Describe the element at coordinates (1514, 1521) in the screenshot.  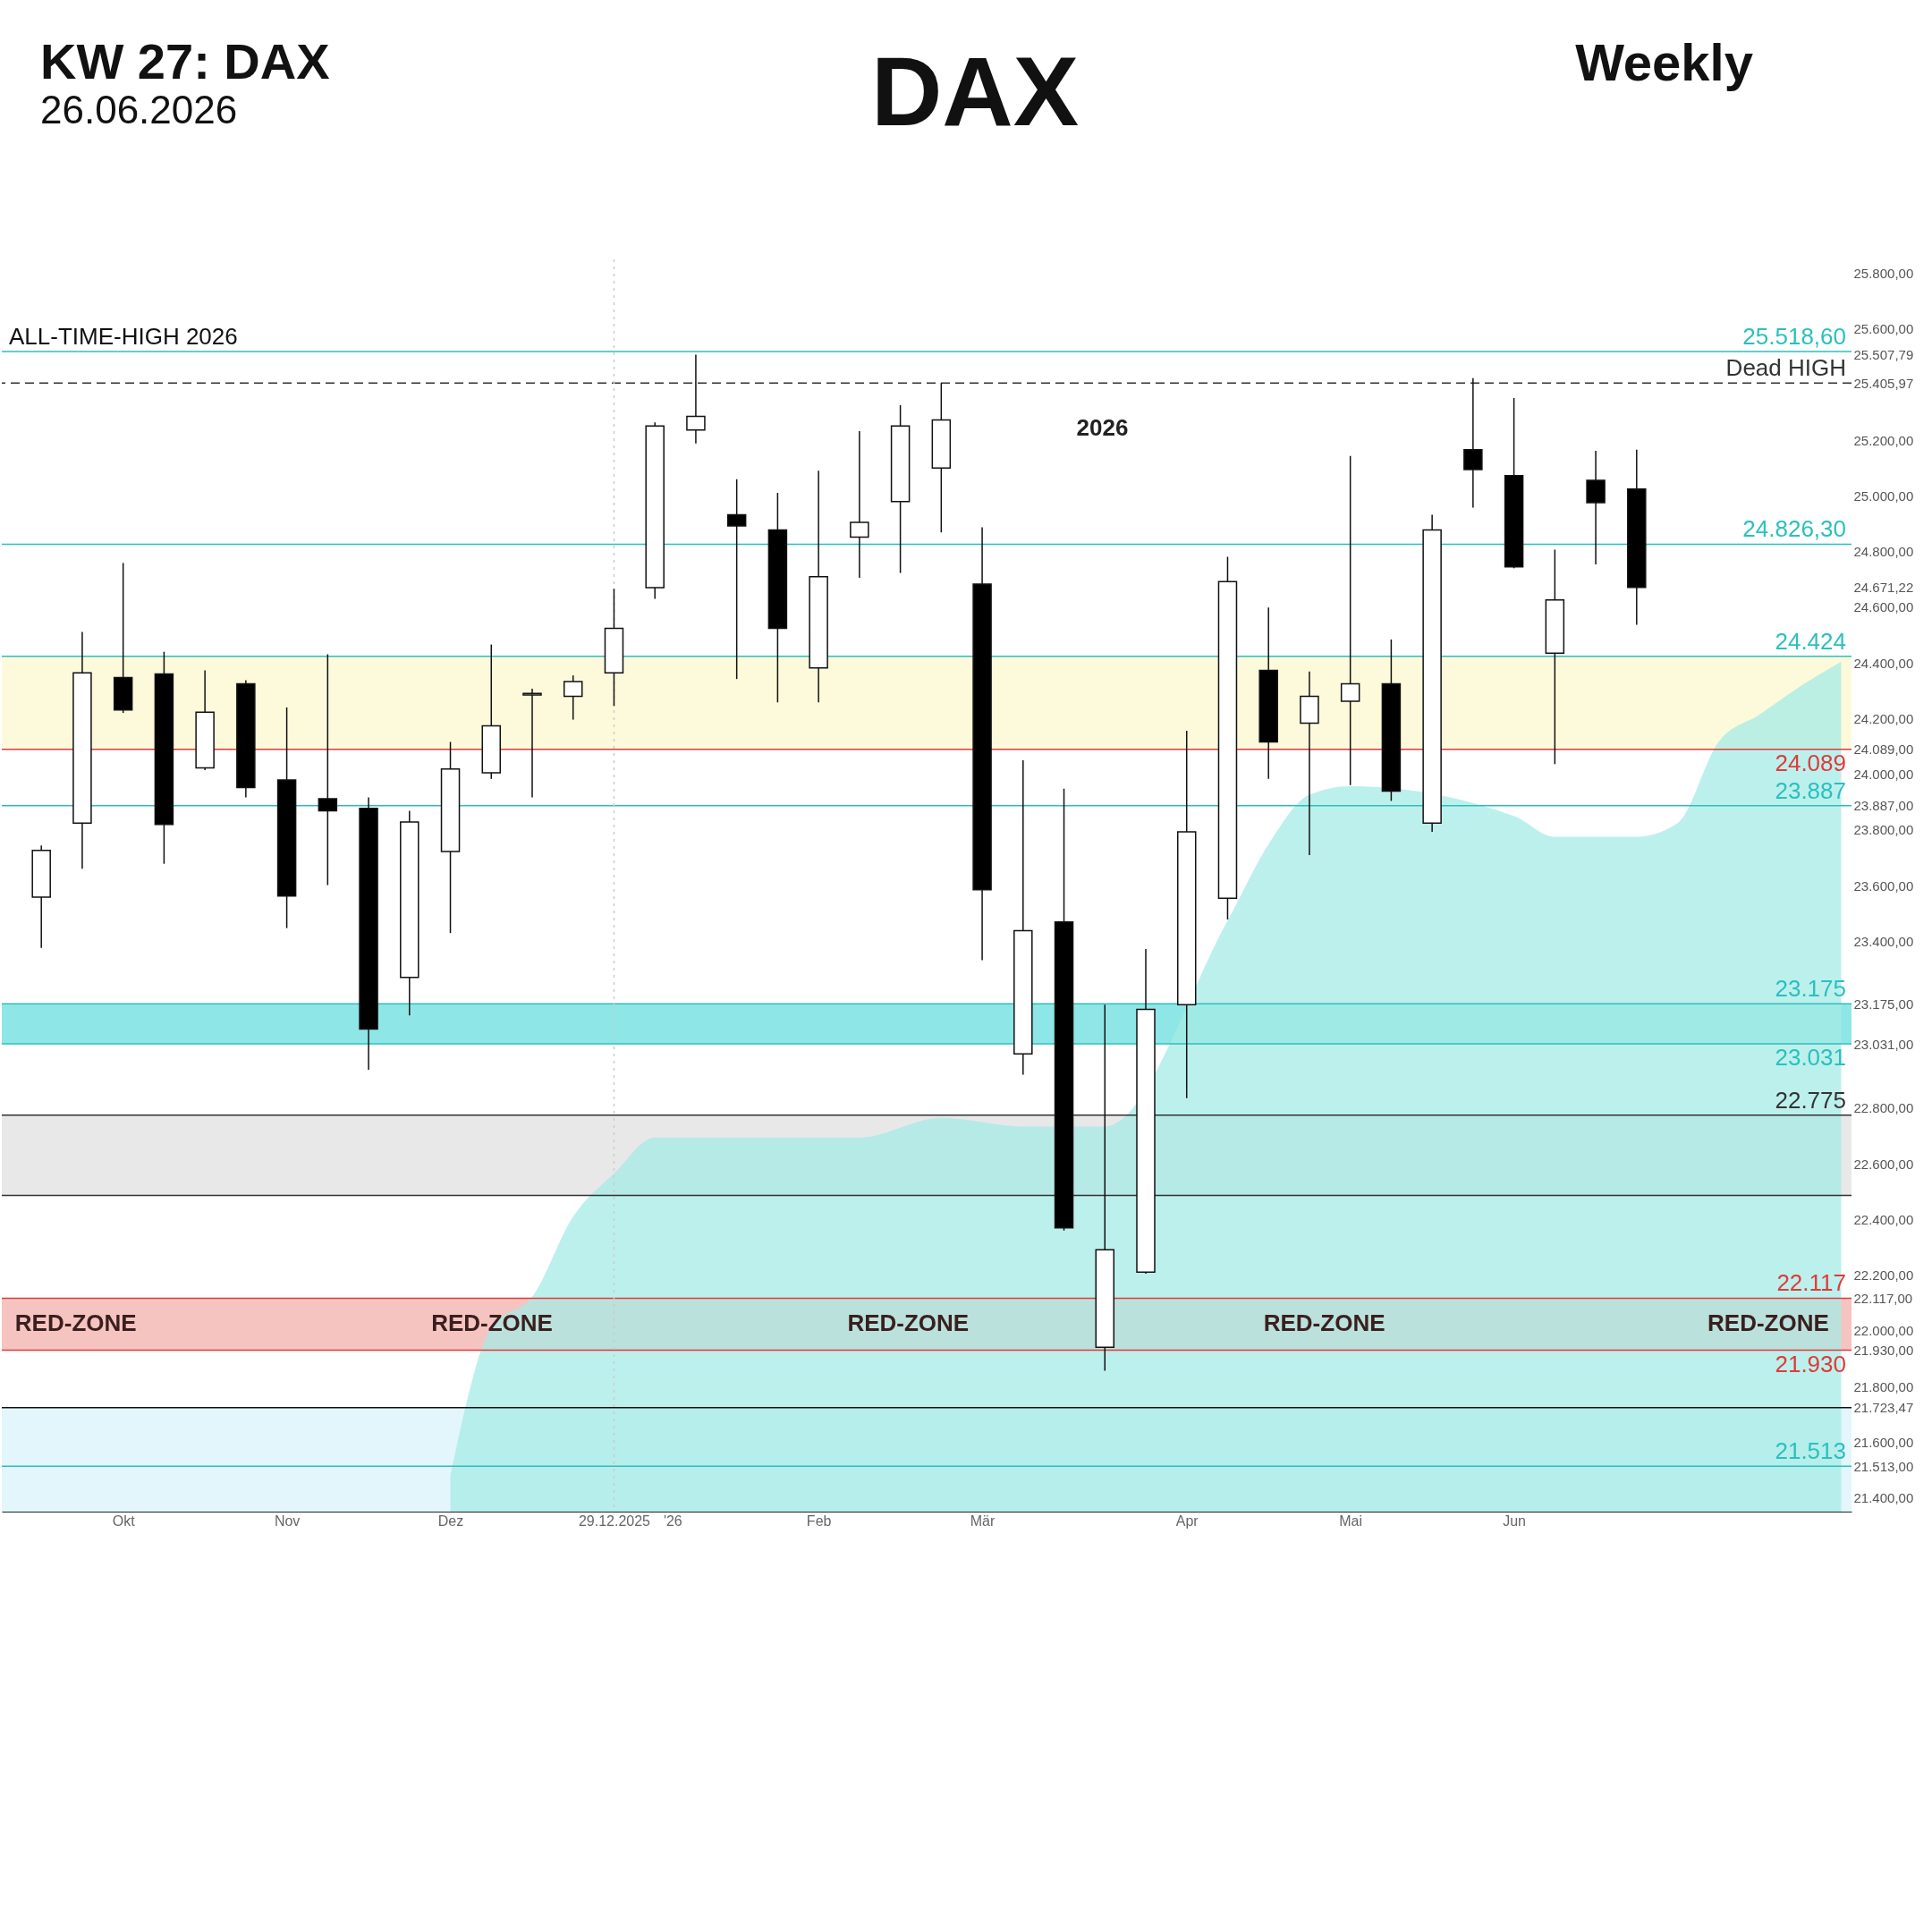
I see `x-tick-label: Jun` at that location.